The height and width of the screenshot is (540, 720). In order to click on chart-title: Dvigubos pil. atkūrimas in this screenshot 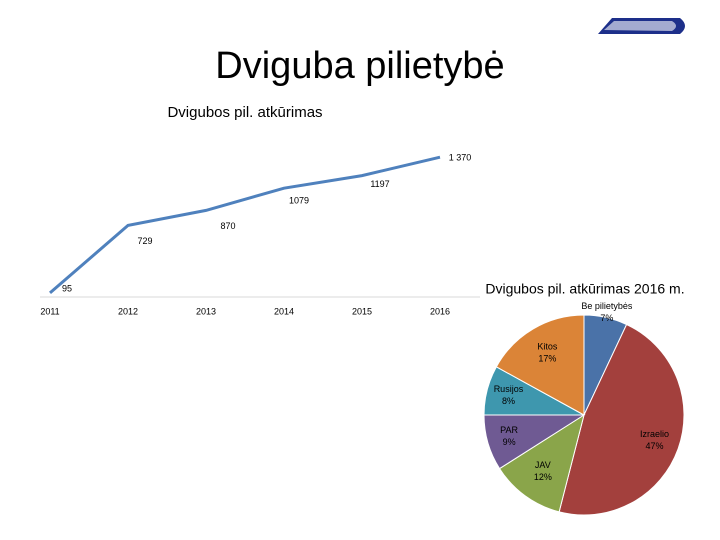, I will do `click(244, 112)`.